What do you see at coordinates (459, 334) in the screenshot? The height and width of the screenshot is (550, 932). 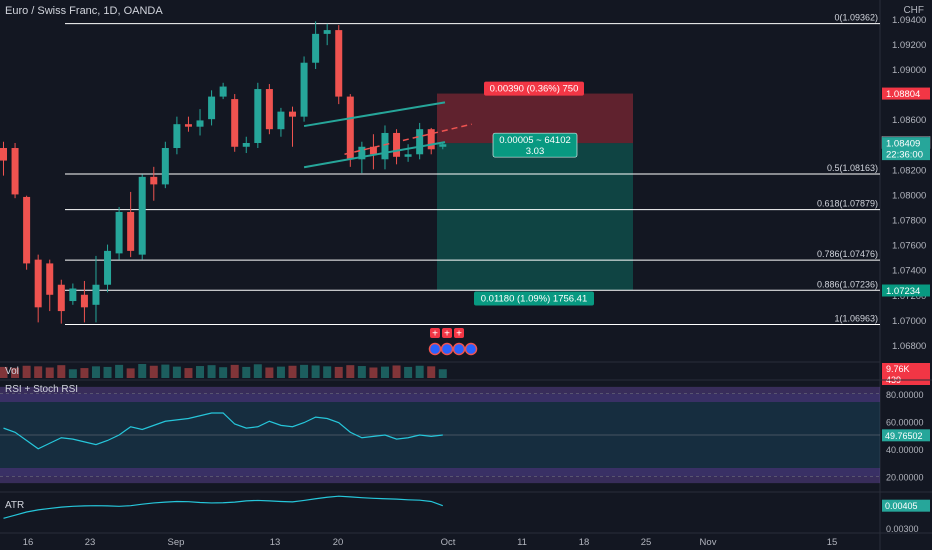 I see `event-marker-glyph: +` at bounding box center [459, 334].